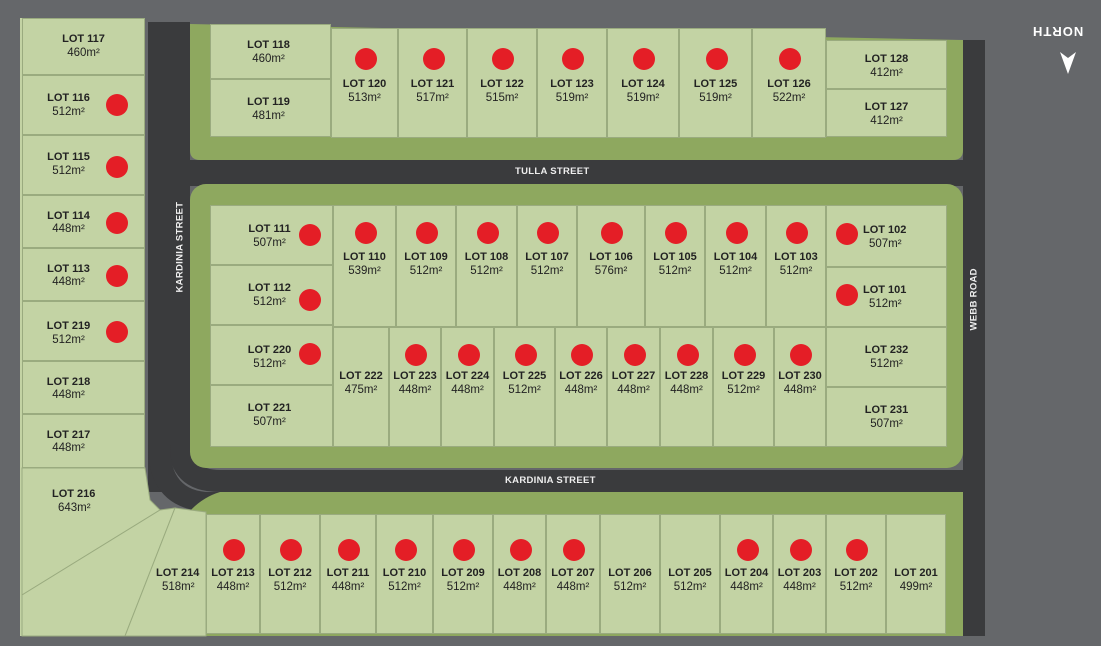 This screenshot has height=646, width=1101. What do you see at coordinates (486, 266) in the screenshot?
I see `lot-108: LOT 108 512m²` at bounding box center [486, 266].